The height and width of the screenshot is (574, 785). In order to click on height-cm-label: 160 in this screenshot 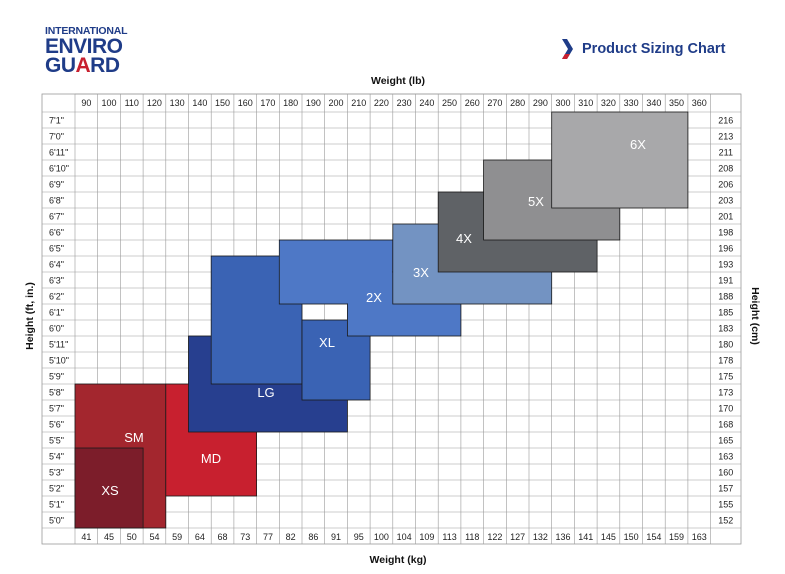, I will do `click(725, 473)`.